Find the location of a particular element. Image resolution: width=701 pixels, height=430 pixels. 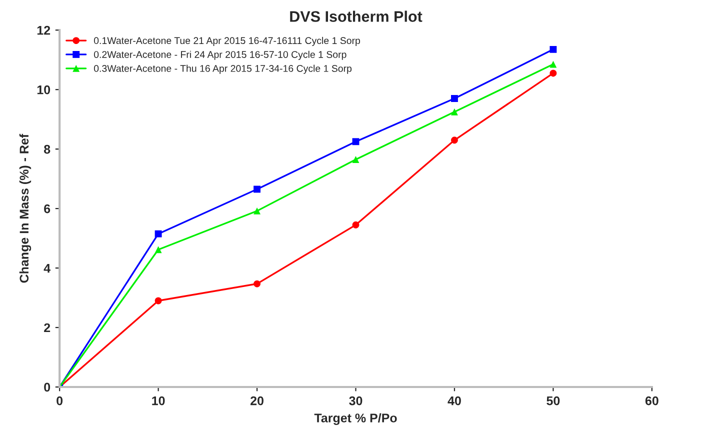

y-tick-label: 6 is located at coordinates (47, 209).